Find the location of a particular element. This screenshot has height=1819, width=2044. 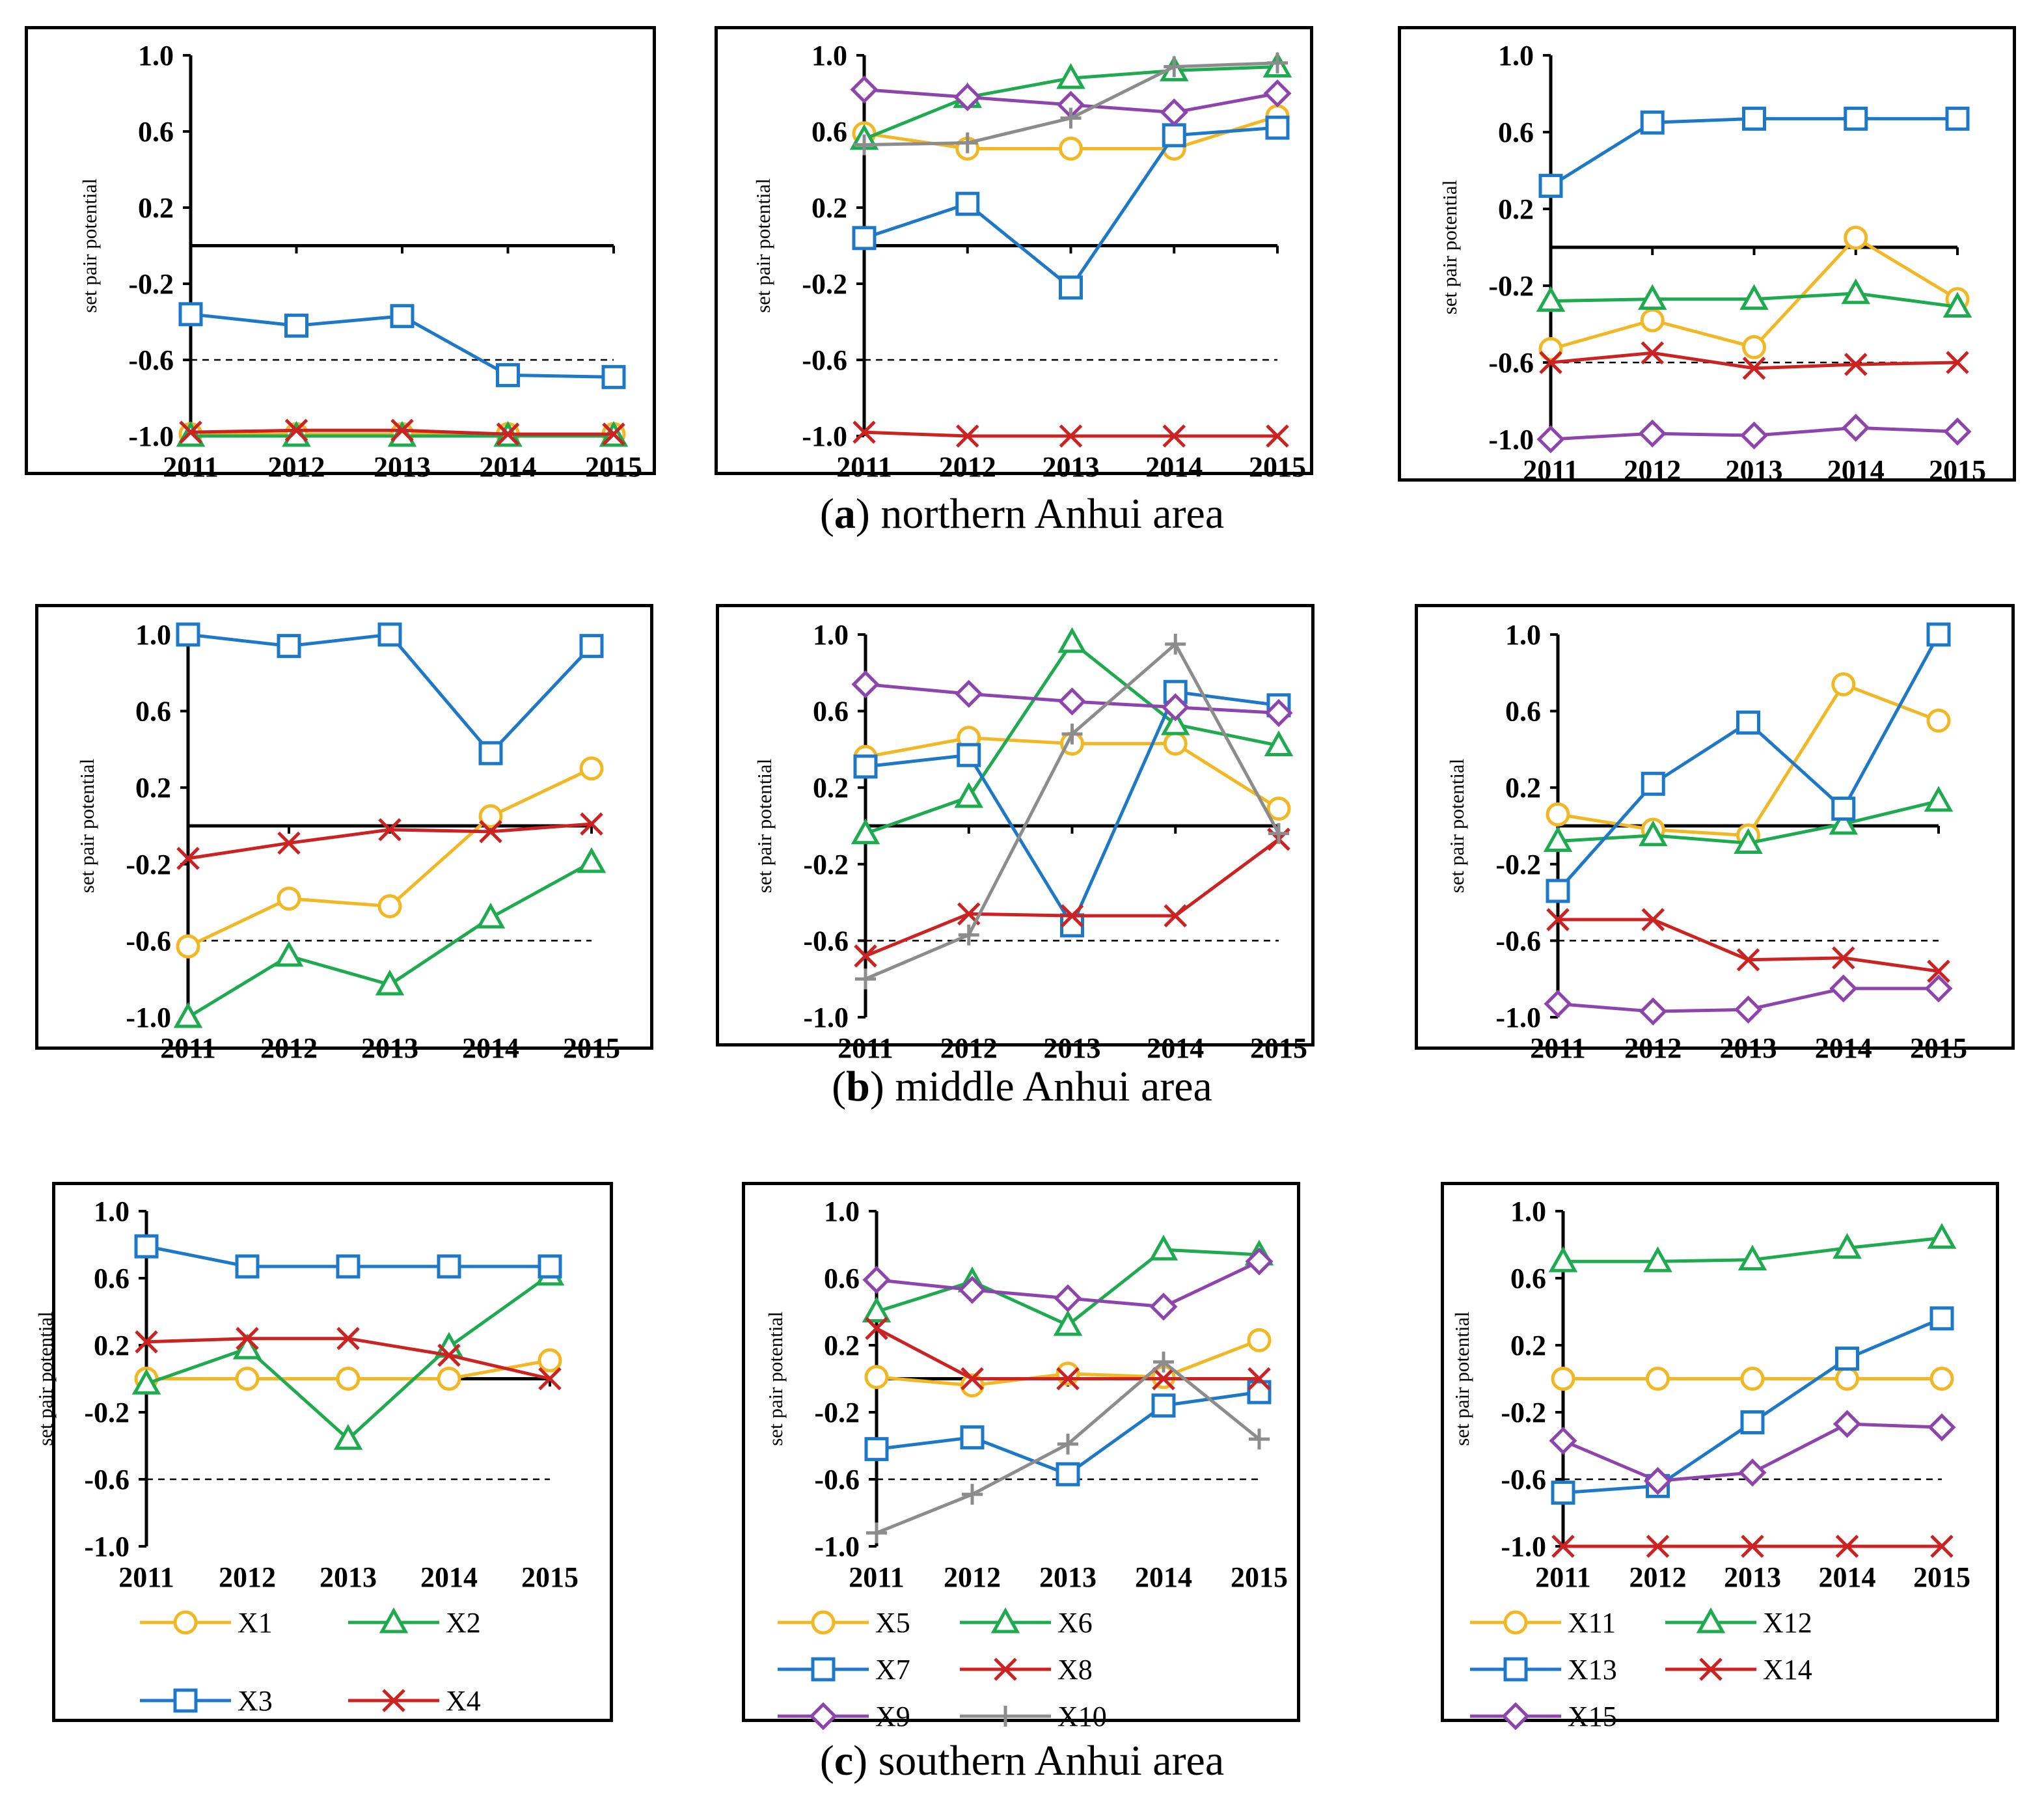

legend-label: X2 is located at coordinates (463, 1623).